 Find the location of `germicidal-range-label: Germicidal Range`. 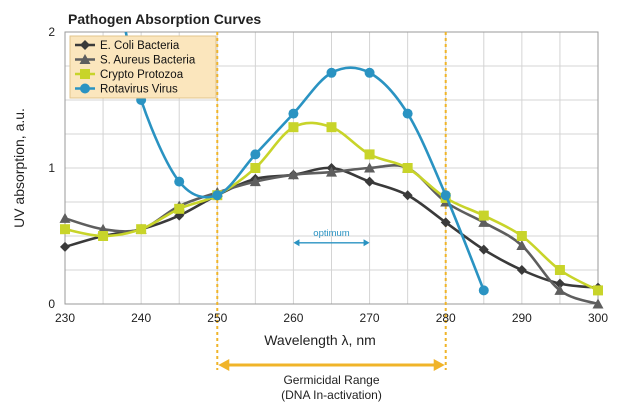

germicidal-range-label: Germicidal Range is located at coordinates (331, 380).